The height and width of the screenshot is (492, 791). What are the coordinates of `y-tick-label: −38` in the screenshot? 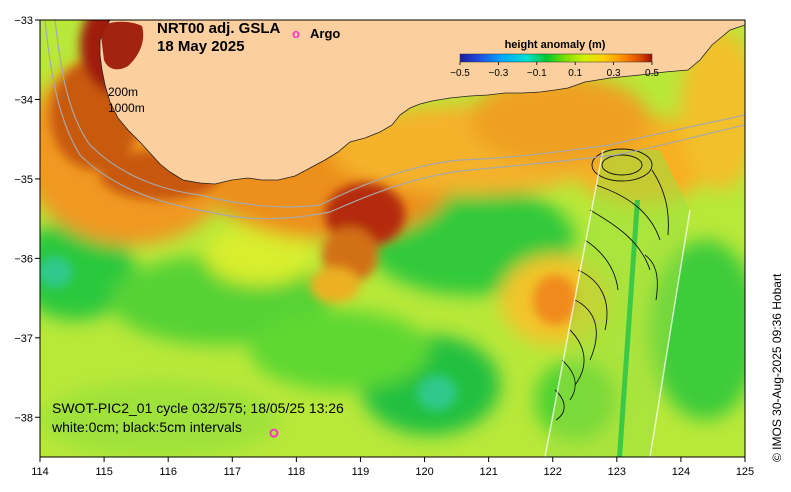 It's located at (23, 418).